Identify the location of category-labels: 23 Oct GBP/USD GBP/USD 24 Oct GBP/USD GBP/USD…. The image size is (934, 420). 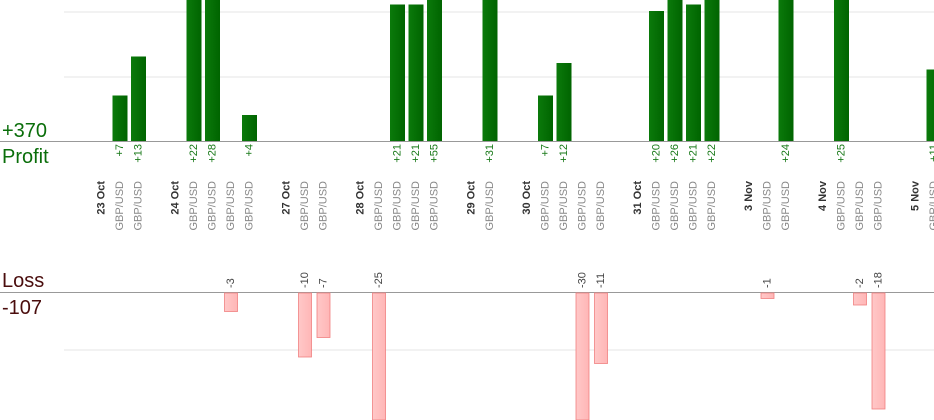
(515, 205).